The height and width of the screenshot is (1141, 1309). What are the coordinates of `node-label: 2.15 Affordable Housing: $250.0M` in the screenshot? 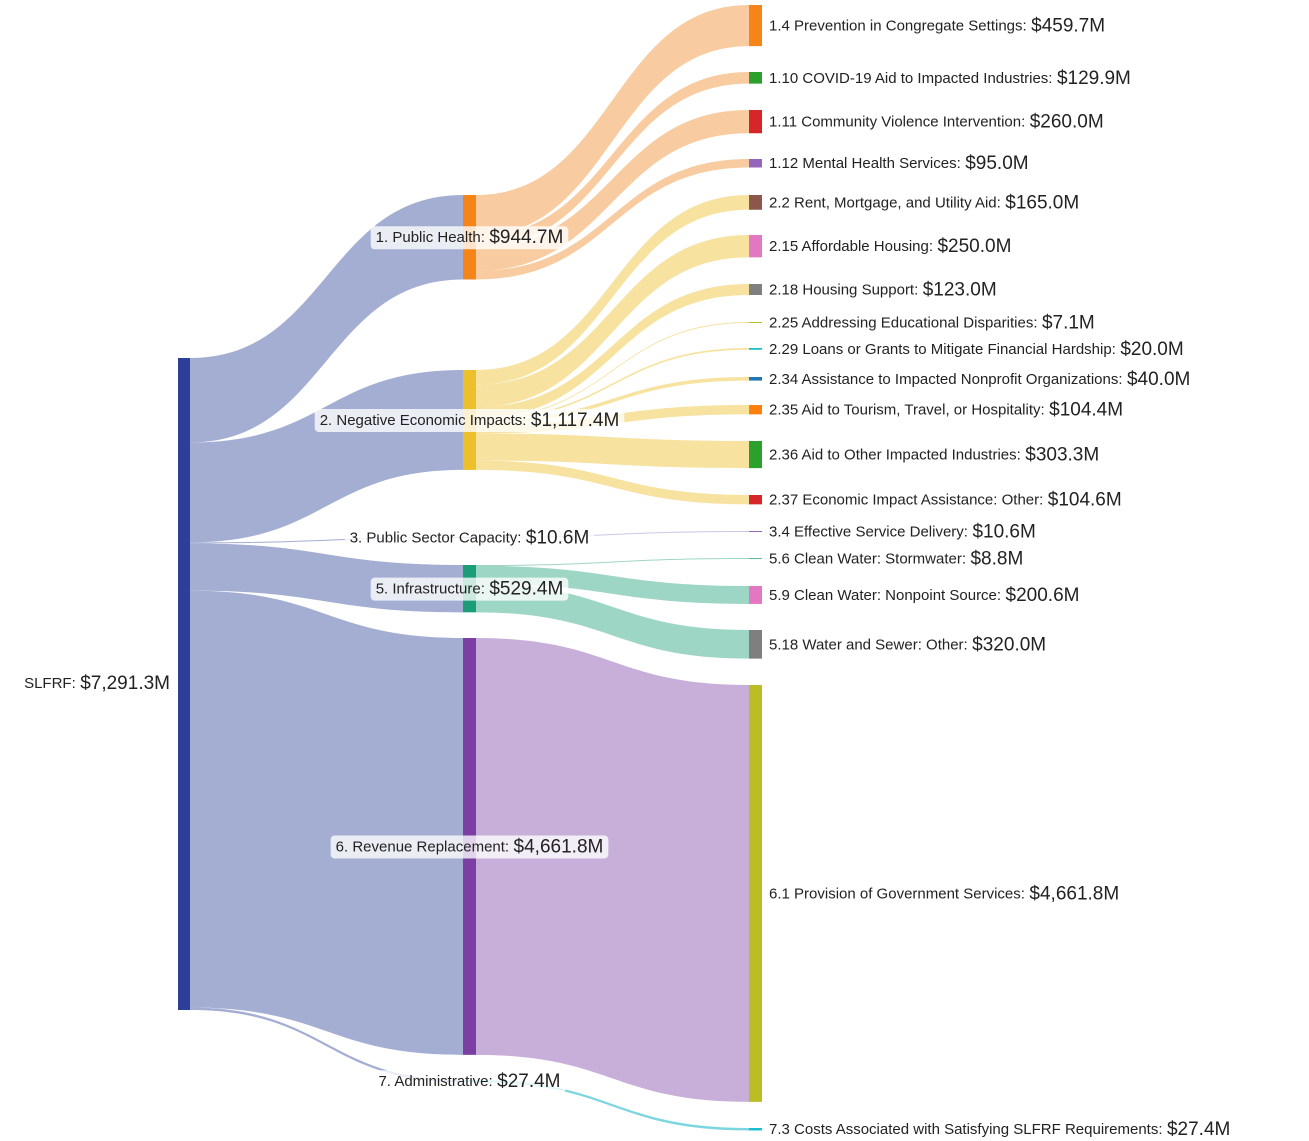 It's located at (890, 246).